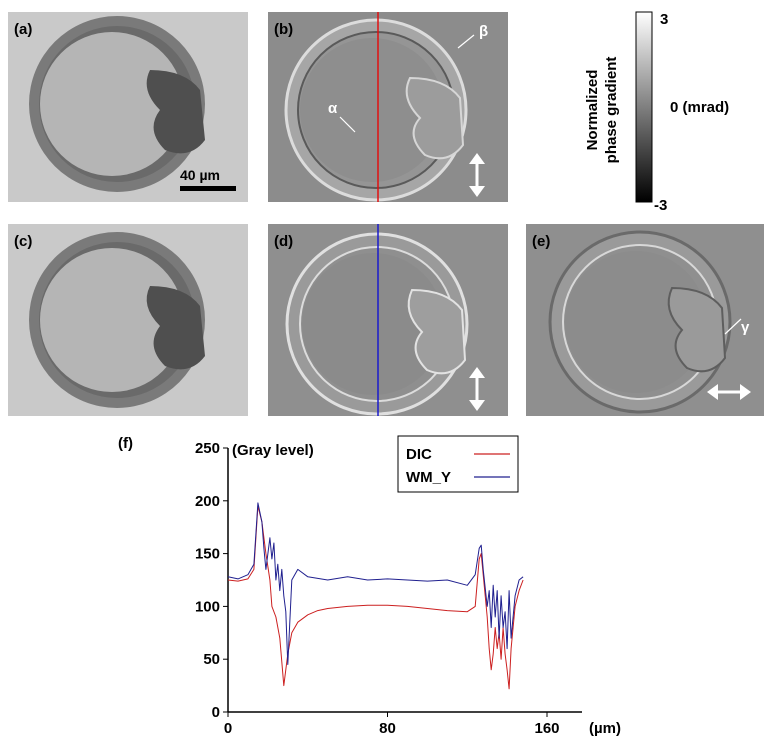 This screenshot has width=774, height=750. I want to click on shear-direction-horizontal-icon, so click(729, 392).